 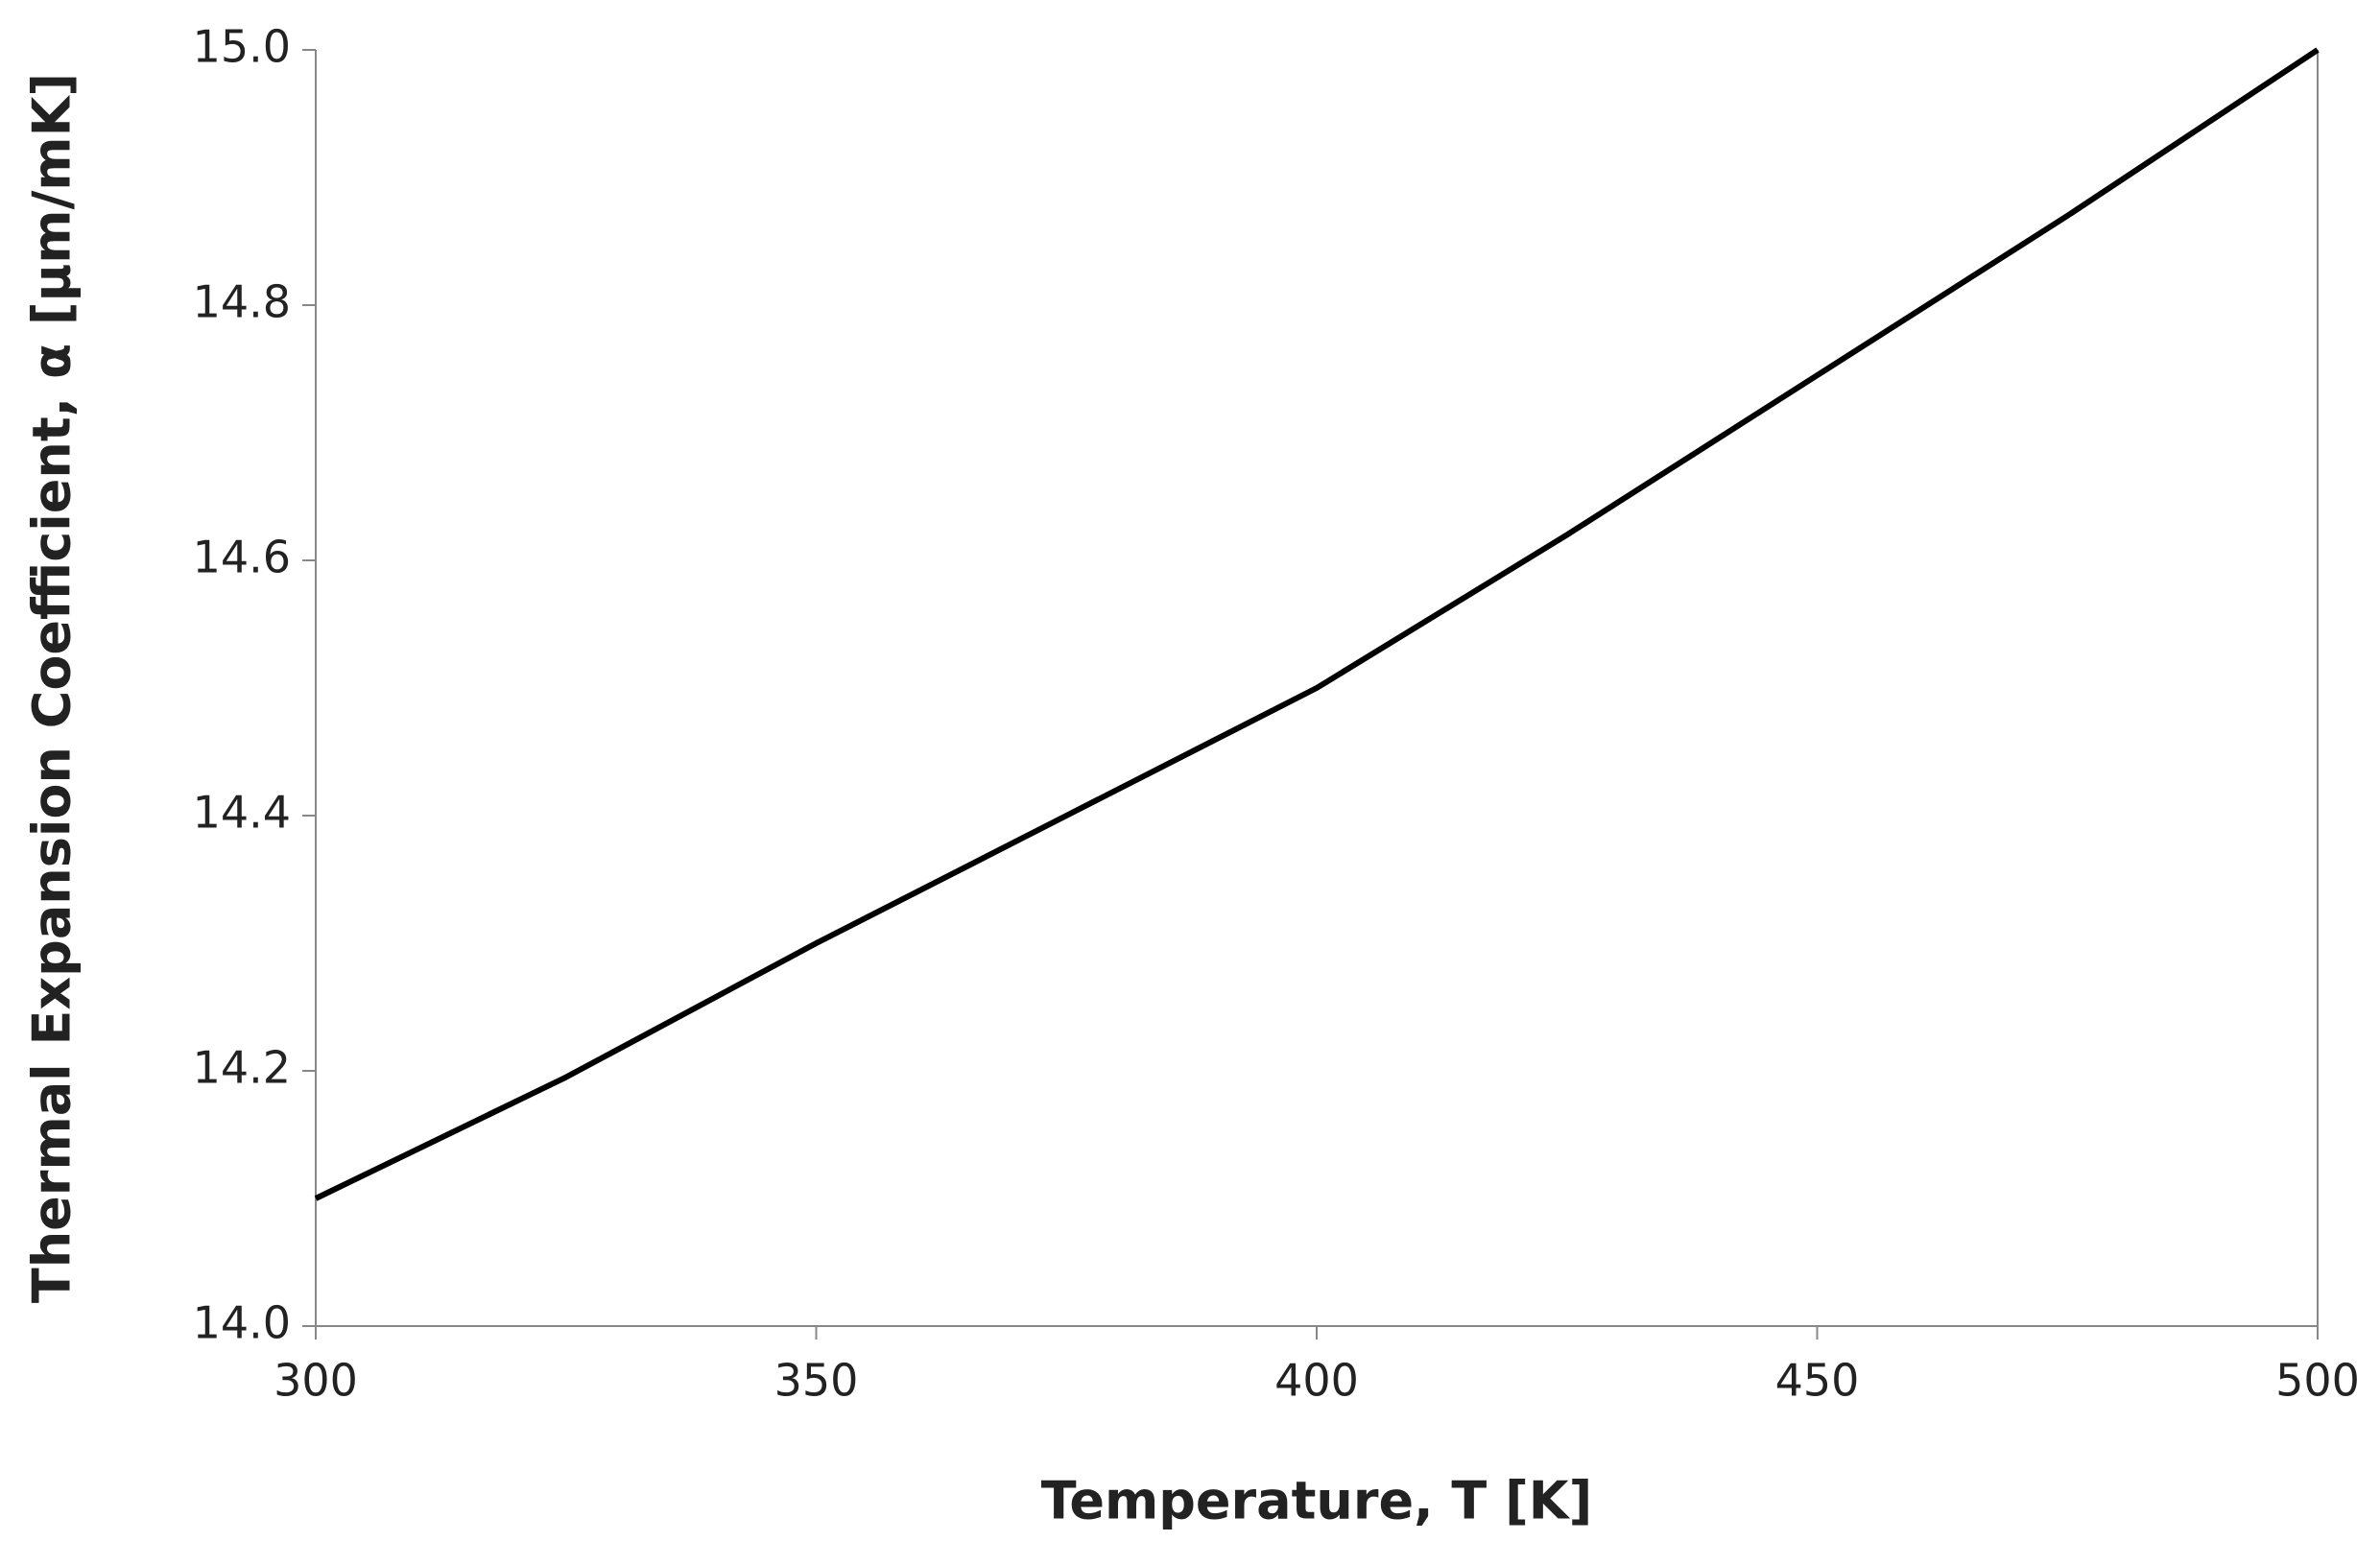 What do you see at coordinates (242, 813) in the screenshot?
I see `y-tick-label: 14.4` at bounding box center [242, 813].